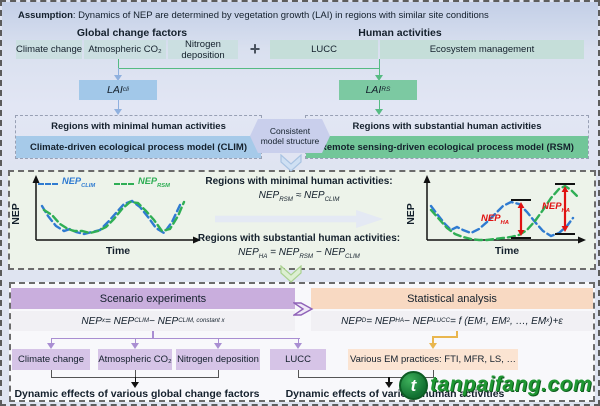 Image resolution: width=600 pixels, height=406 pixels. Describe the element at coordinates (153, 321) in the screenshot. I see `scenario-formula: NEP x = NEP CLIM − NEP CLIM, constant x` at that location.